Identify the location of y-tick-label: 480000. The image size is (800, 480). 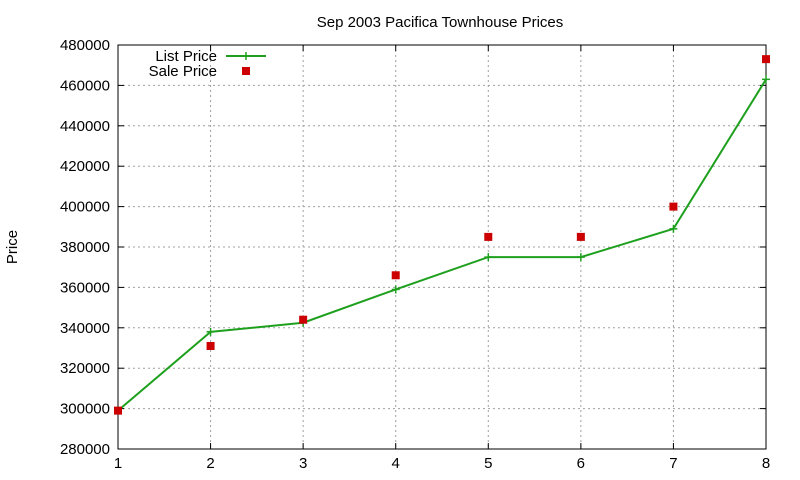
(85, 45).